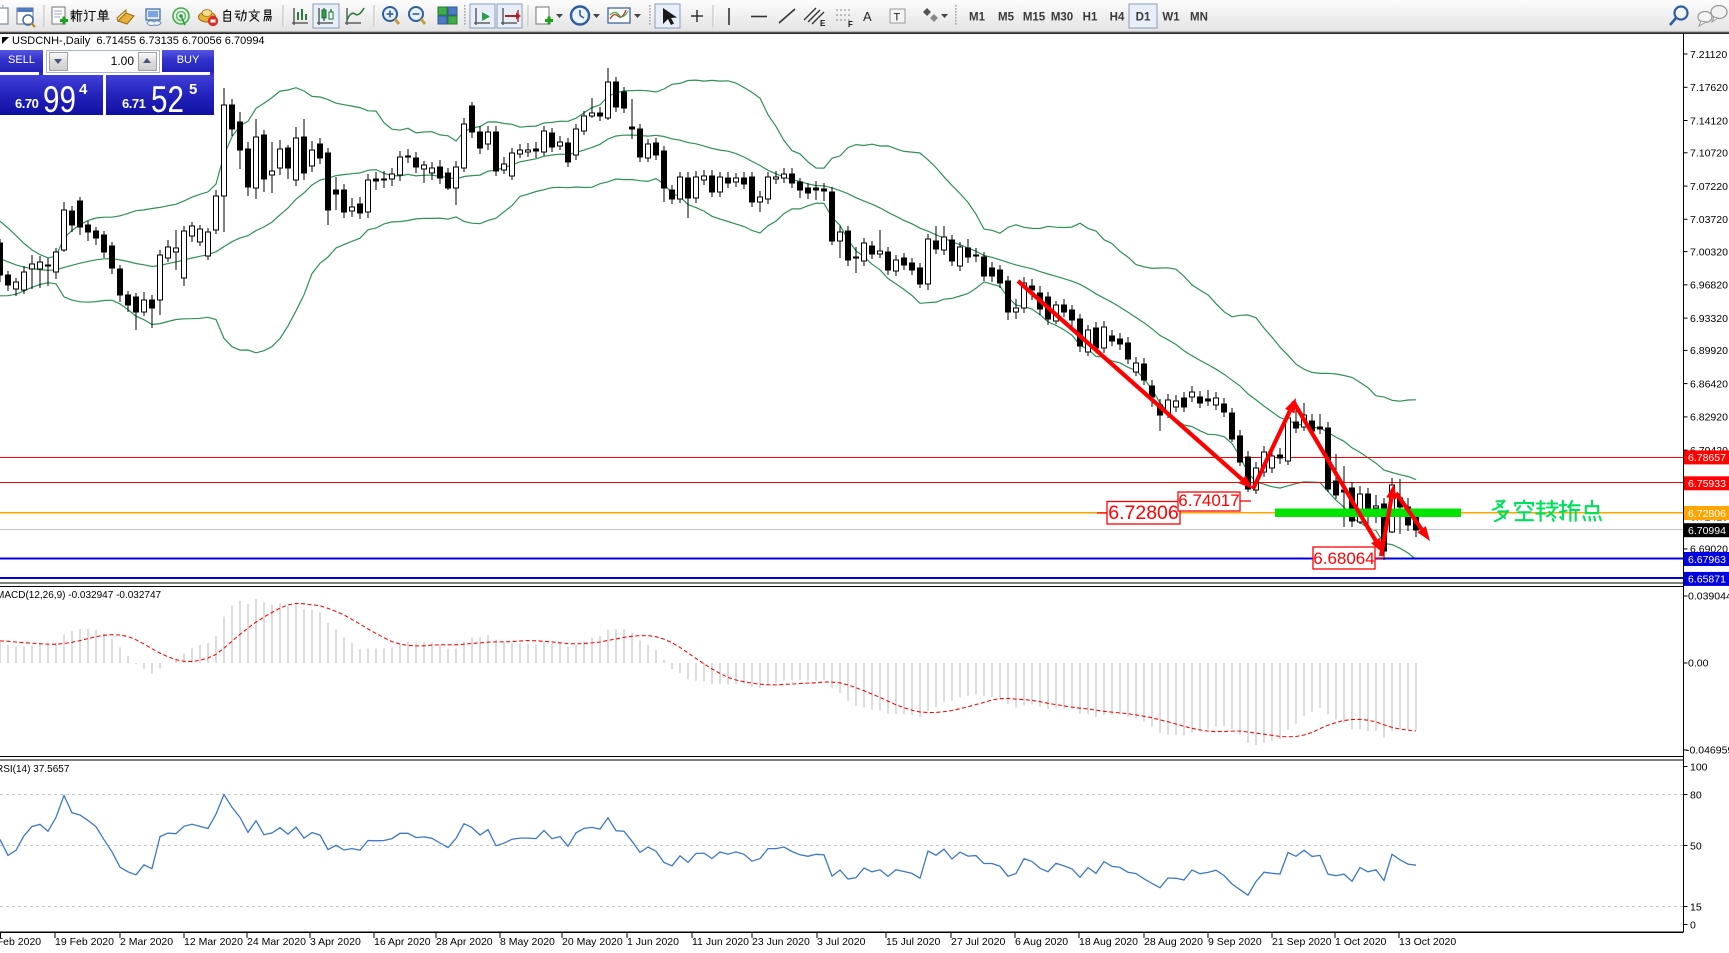 This screenshot has width=1729, height=953. I want to click on svg-text: 7 Feb 2020, so click(20, 942).